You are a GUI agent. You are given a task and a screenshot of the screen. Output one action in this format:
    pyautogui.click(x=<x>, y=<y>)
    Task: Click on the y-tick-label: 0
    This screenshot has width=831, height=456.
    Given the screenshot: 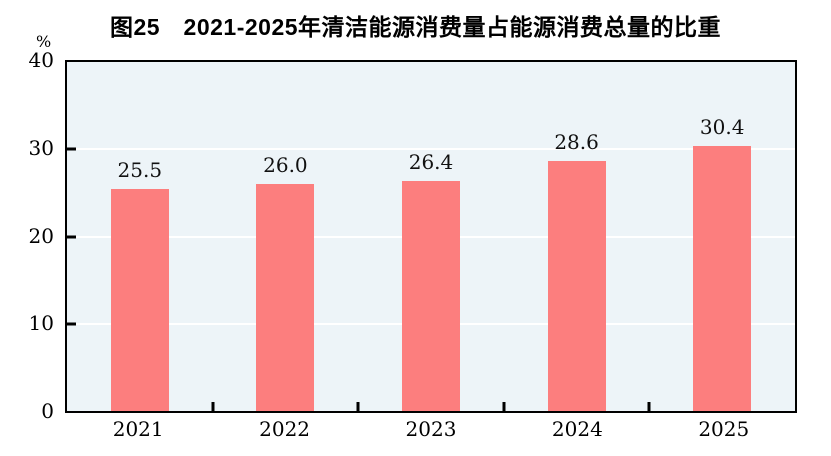 What is the action you would take?
    pyautogui.click(x=47, y=411)
    